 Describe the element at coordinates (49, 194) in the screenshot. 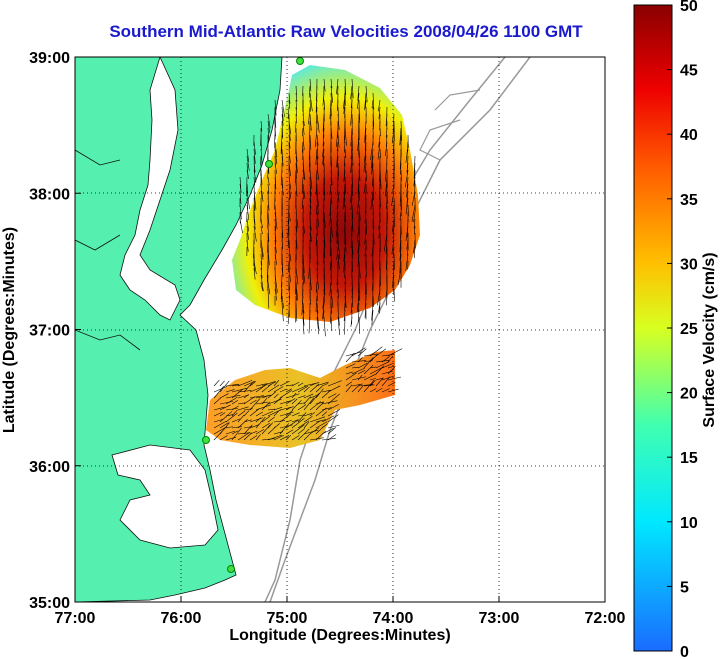

I see `y-tick-label: 38:00` at that location.